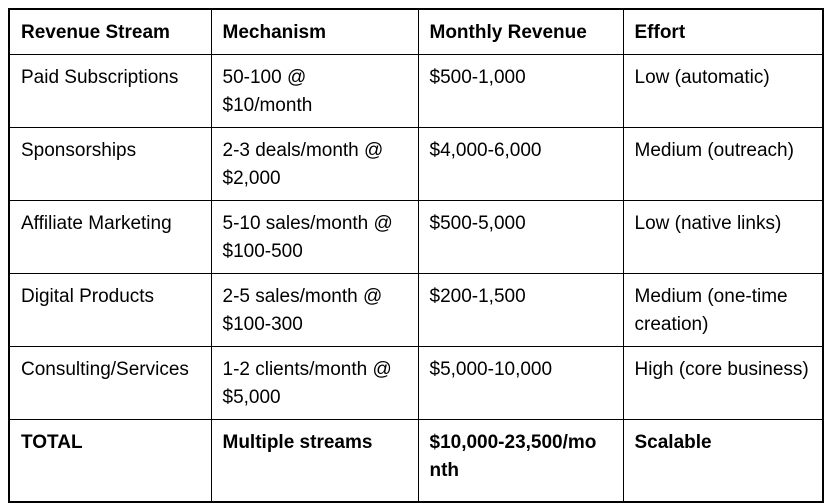 The image size is (830, 504). What do you see at coordinates (520, 237) in the screenshot?
I see `cell-monthly-revenue: $500-5,000` at bounding box center [520, 237].